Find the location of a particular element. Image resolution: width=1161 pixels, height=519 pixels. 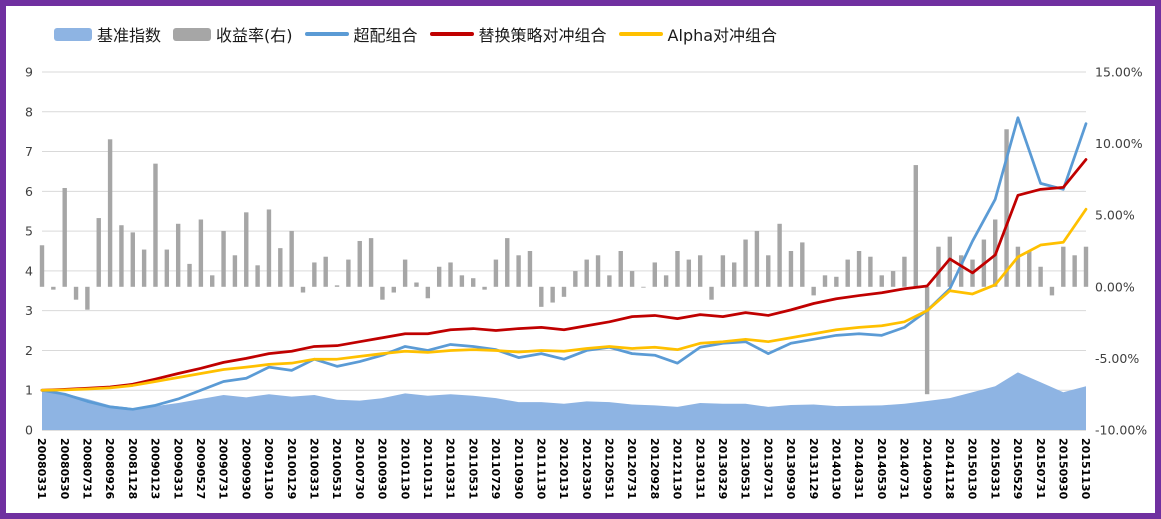

svg-text: 20120131 is located at coordinates (563, 468).